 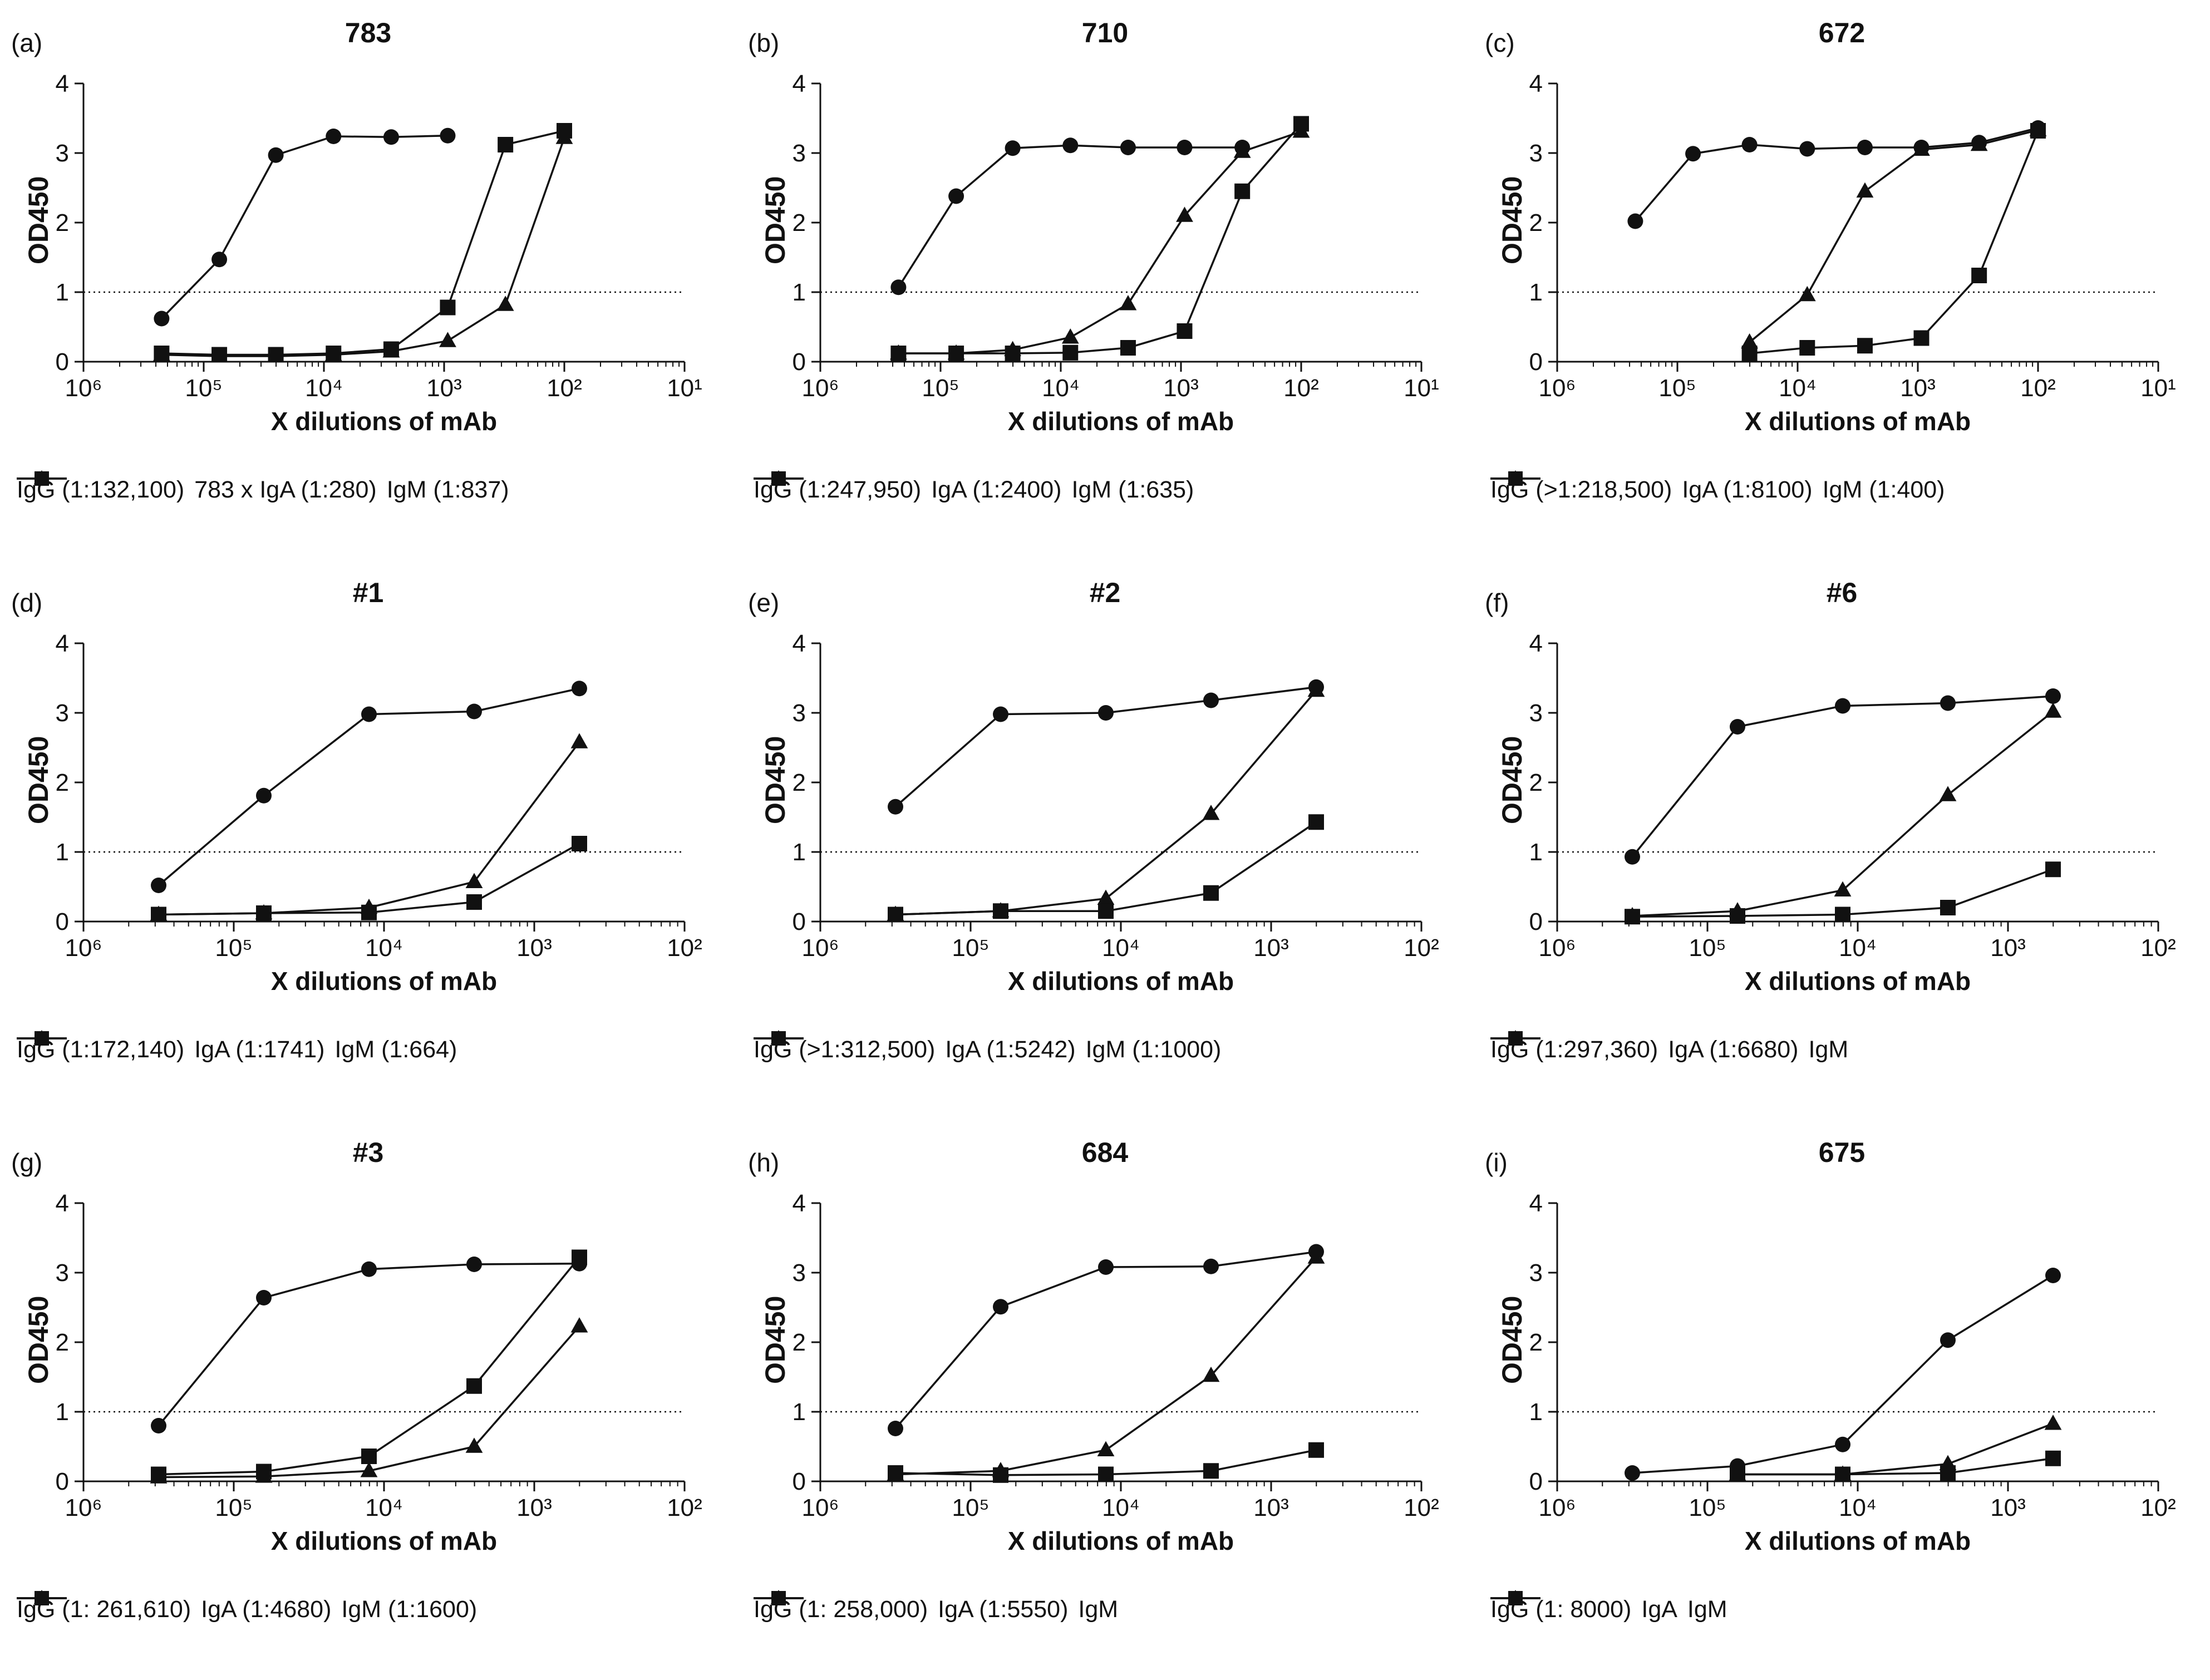 I want to click on legend-item: IgA (1:6680), so click(x=1644, y=1047).